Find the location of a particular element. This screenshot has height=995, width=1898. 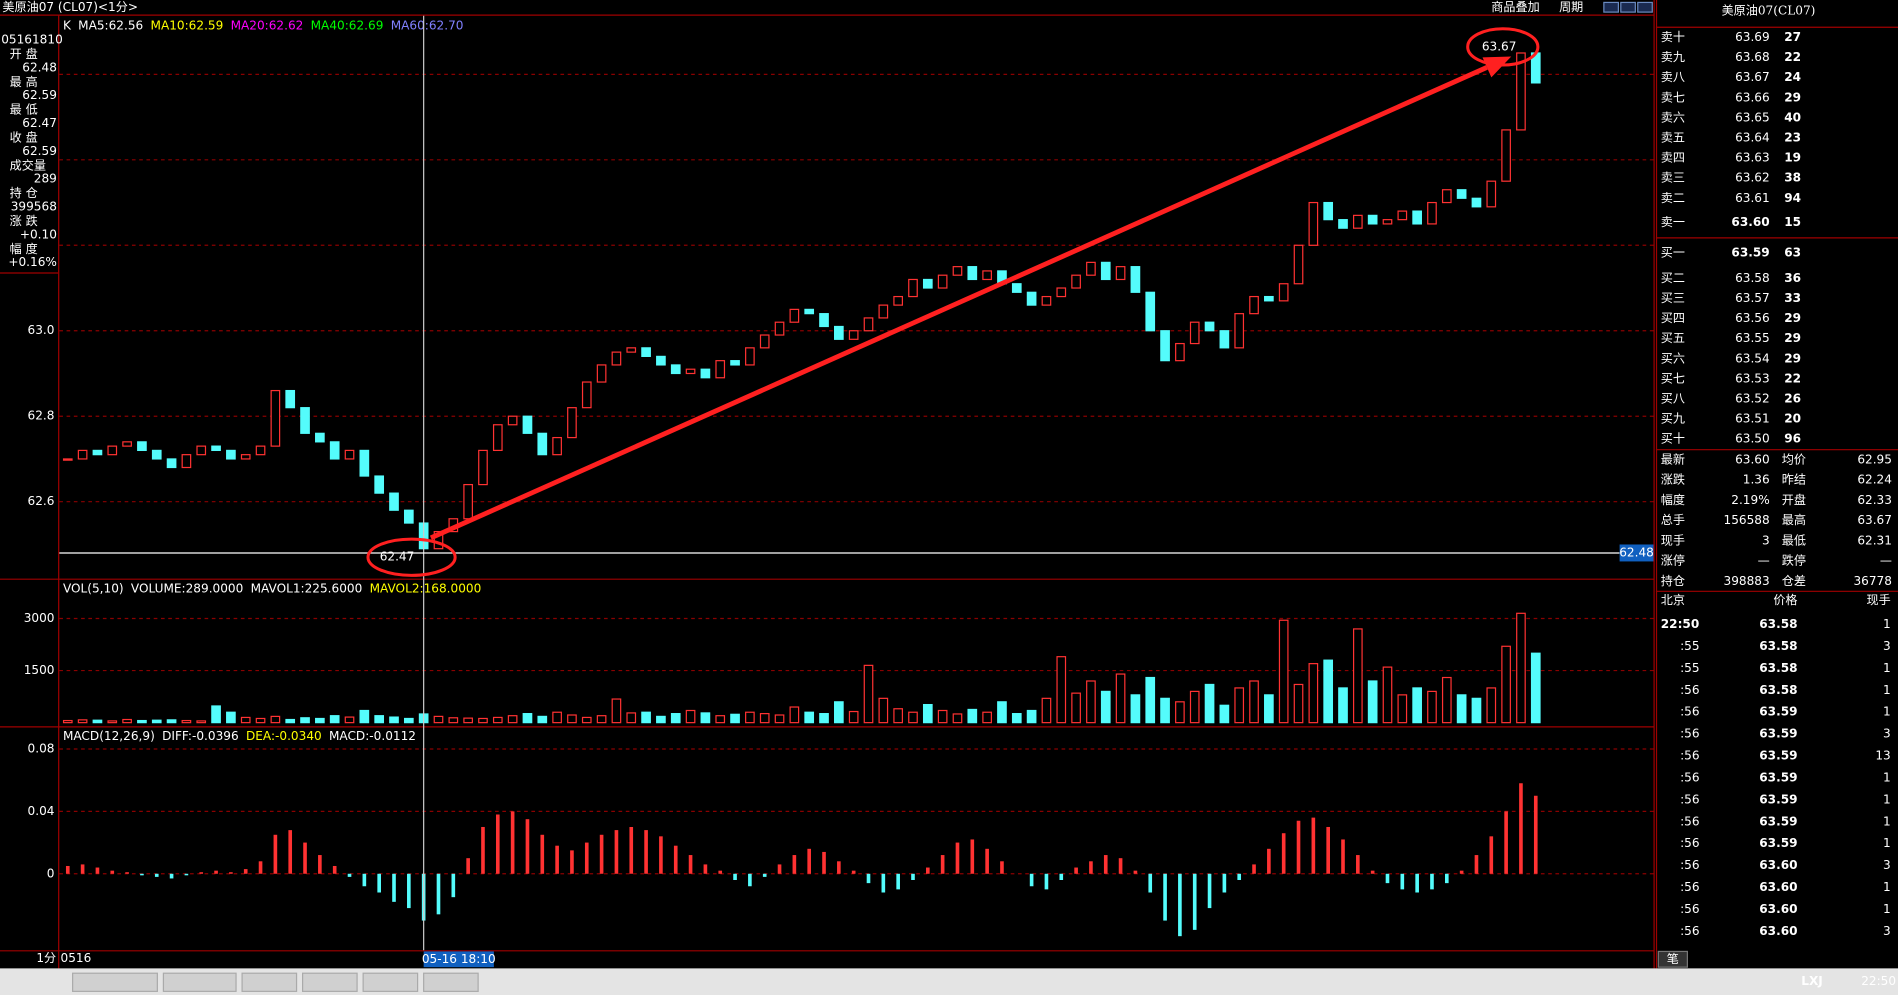

book-volume: 26 is located at coordinates (1792, 398).